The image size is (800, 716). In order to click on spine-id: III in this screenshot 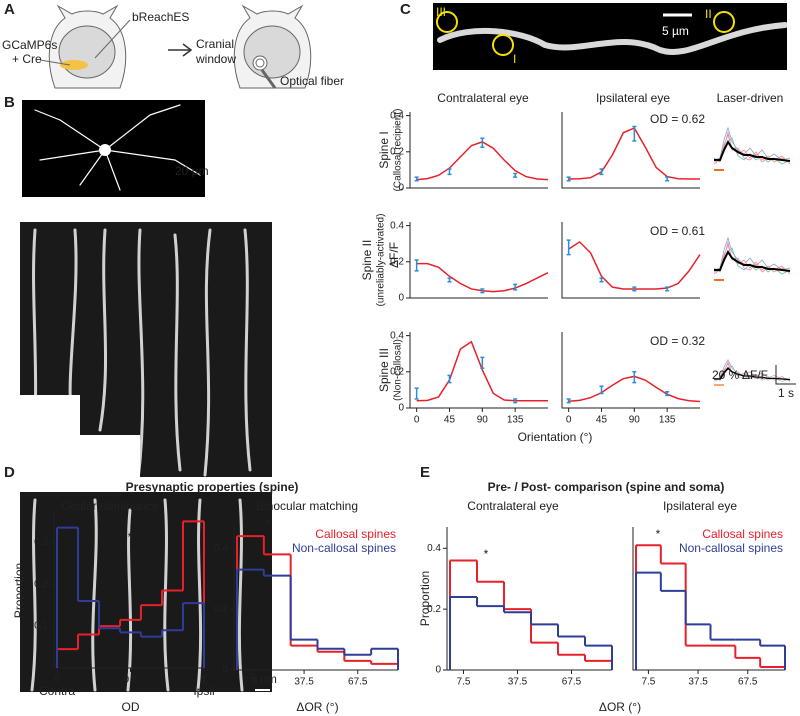, I will do `click(441, 12)`.